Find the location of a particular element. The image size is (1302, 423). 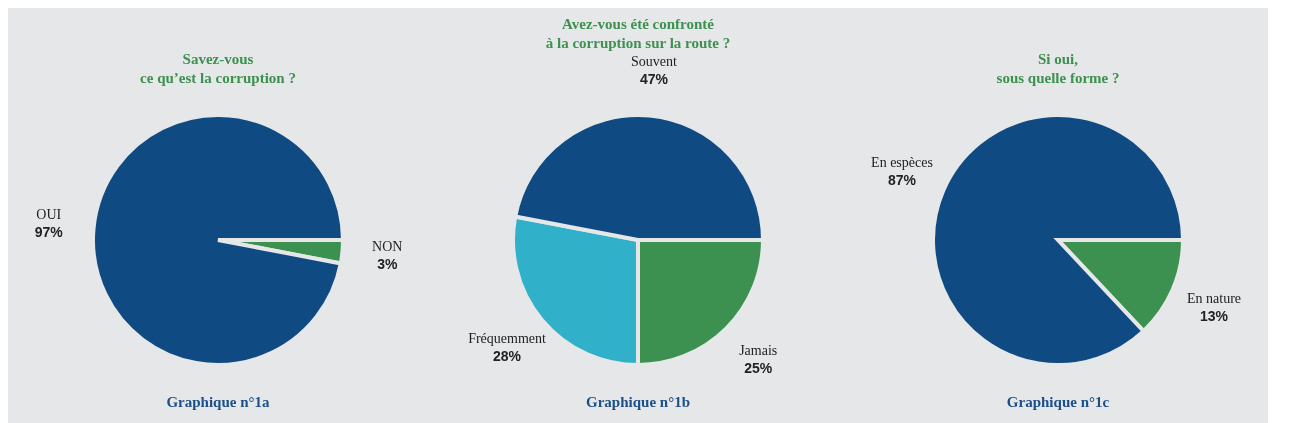

chart-title: Savez-vous ce qu’est la corruption ? is located at coordinates (218, 68).